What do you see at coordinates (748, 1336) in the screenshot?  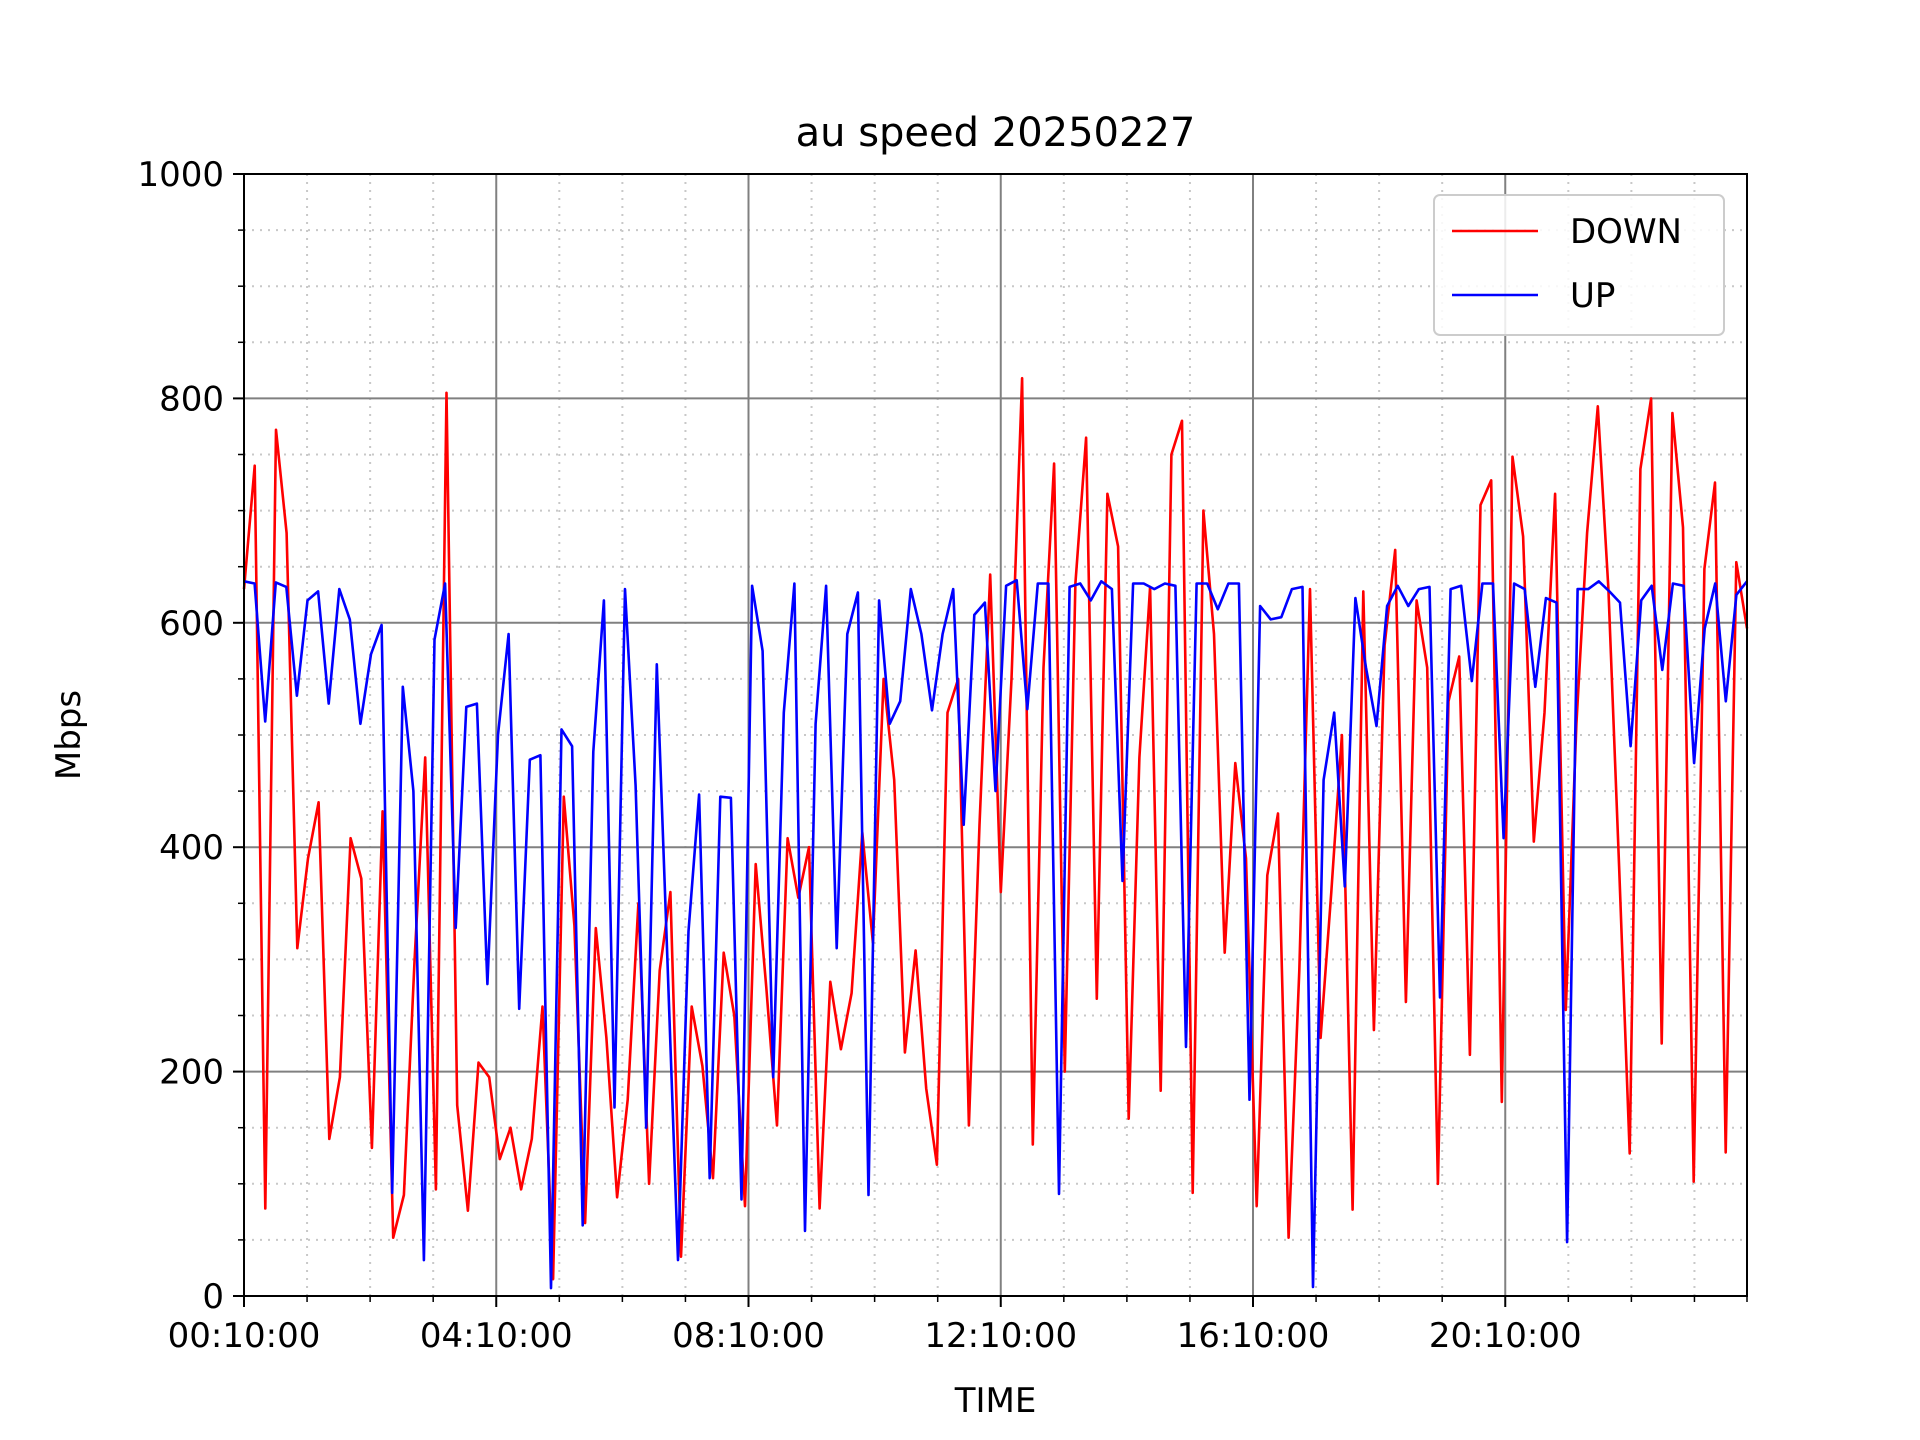 I see `x-tick-label: 08:10:00` at bounding box center [748, 1336].